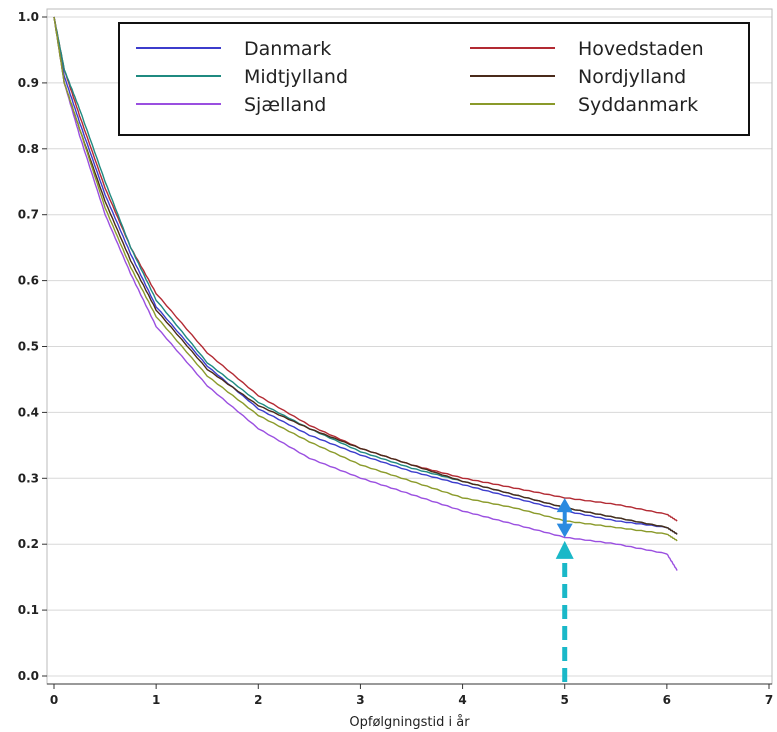 Image resolution: width=777 pixels, height=732 pixels. I want to click on y-tick-label-1: 0.1, so click(28, 610).